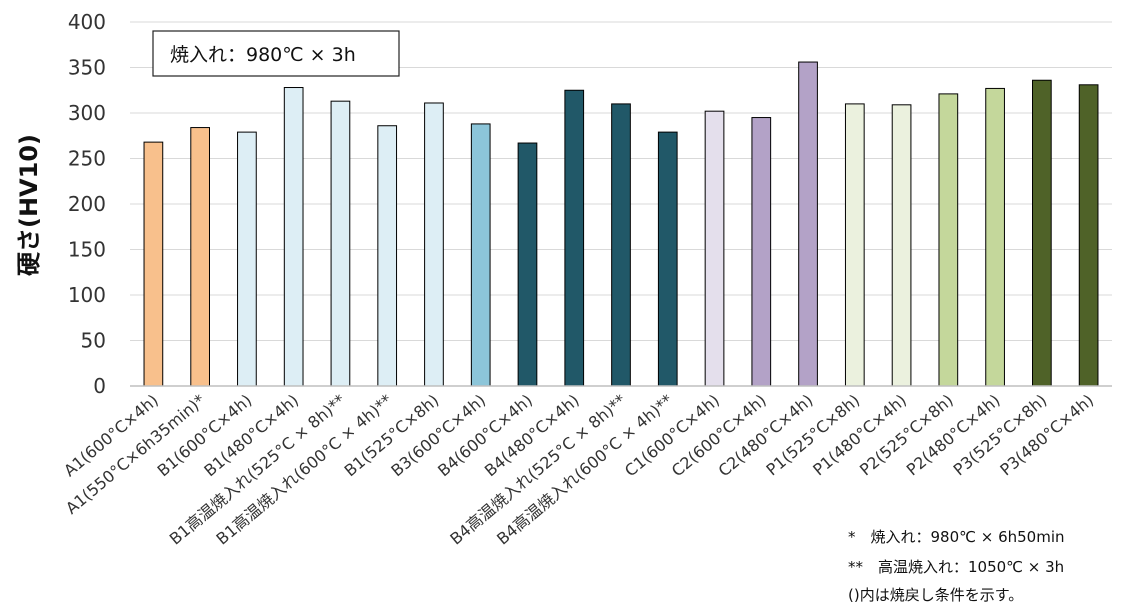 The image size is (1128, 610). Describe the element at coordinates (87, 22) in the screenshot. I see `y-tick-label: 400` at that location.